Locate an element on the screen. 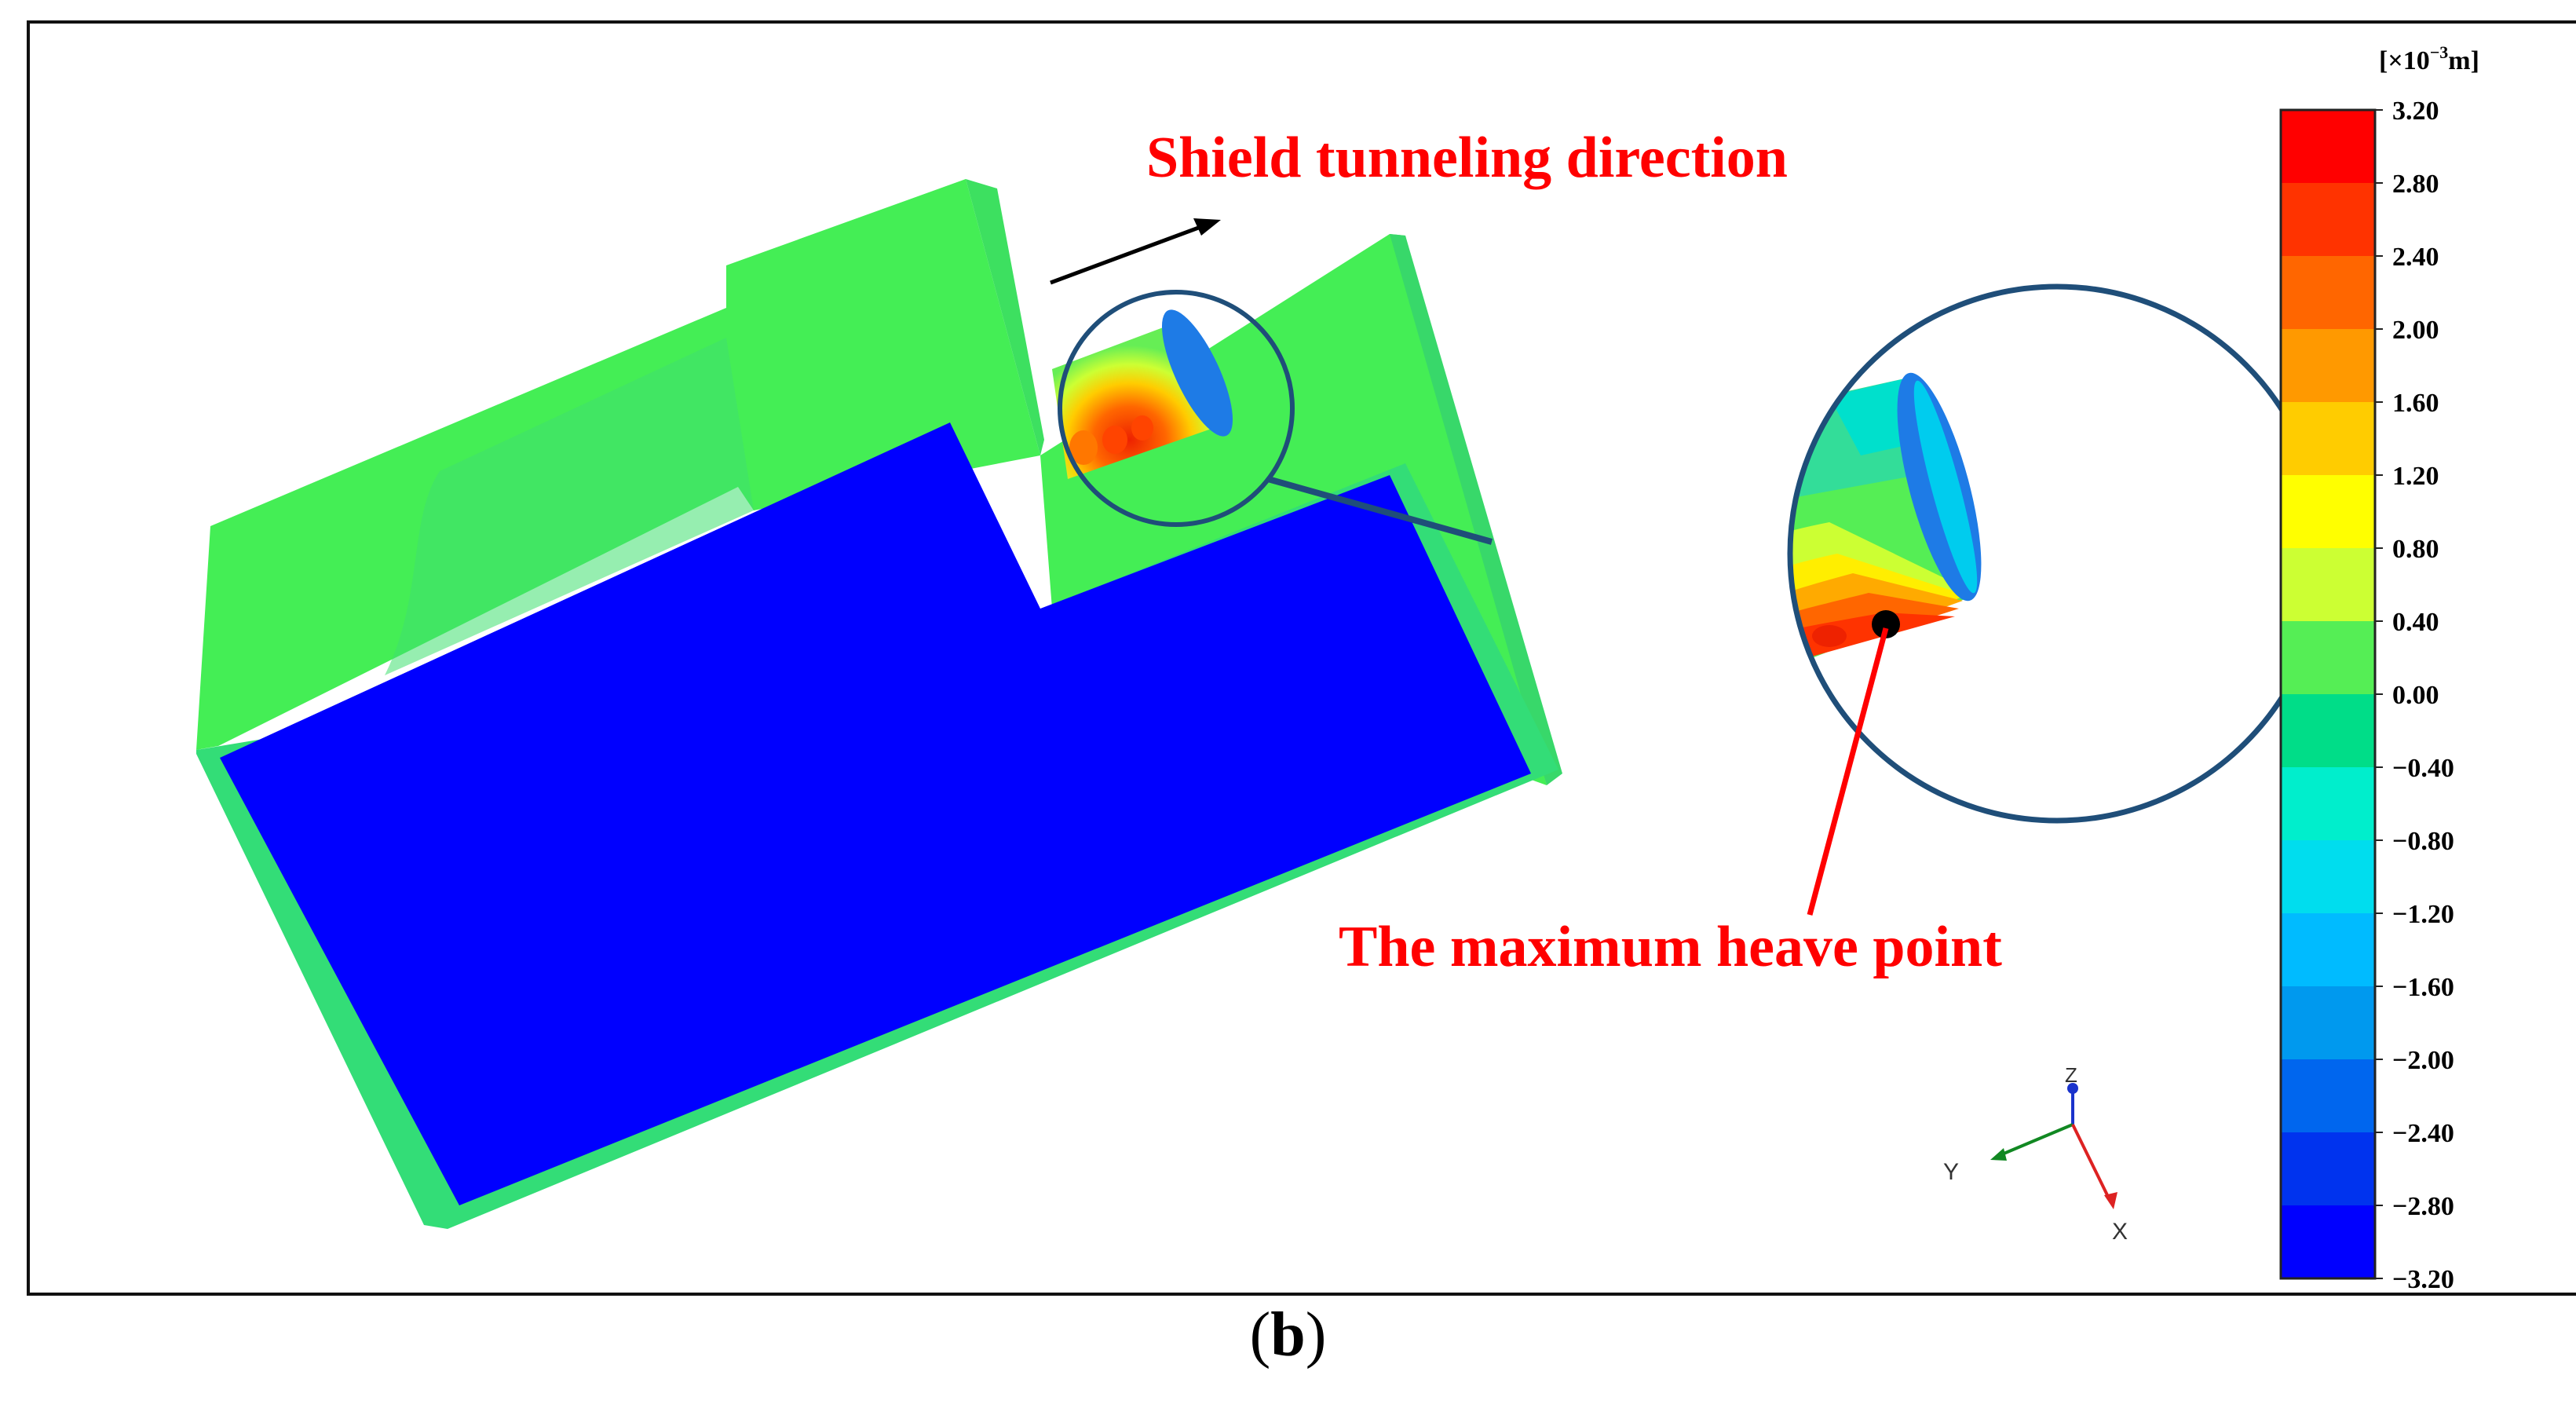  legend-tick-label: 0.00 is located at coordinates (2415, 695).